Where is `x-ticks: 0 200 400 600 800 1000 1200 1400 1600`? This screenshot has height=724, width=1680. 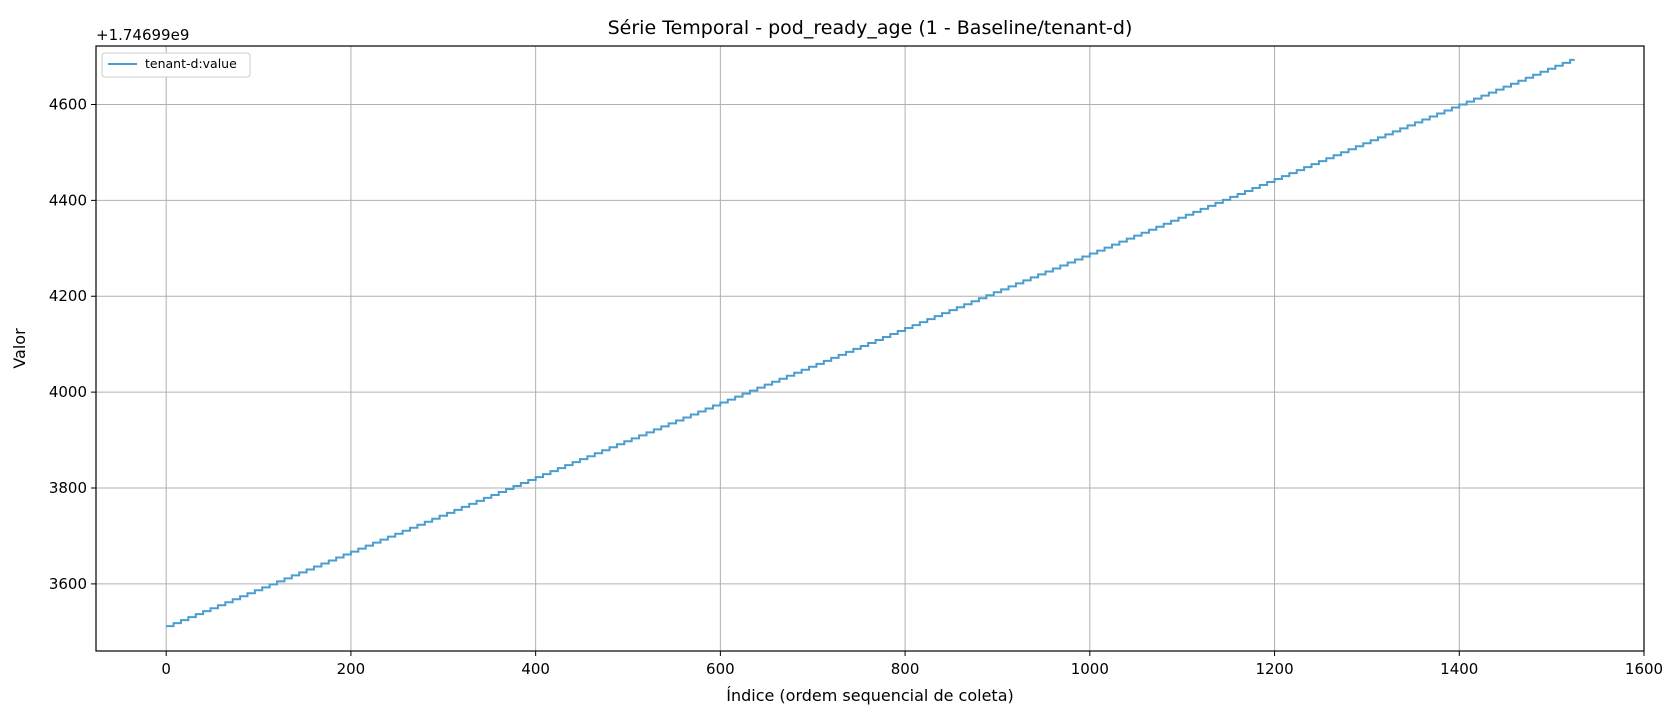
x-ticks: 0 200 400 600 800 1000 1200 1400 1600 is located at coordinates (912, 664).